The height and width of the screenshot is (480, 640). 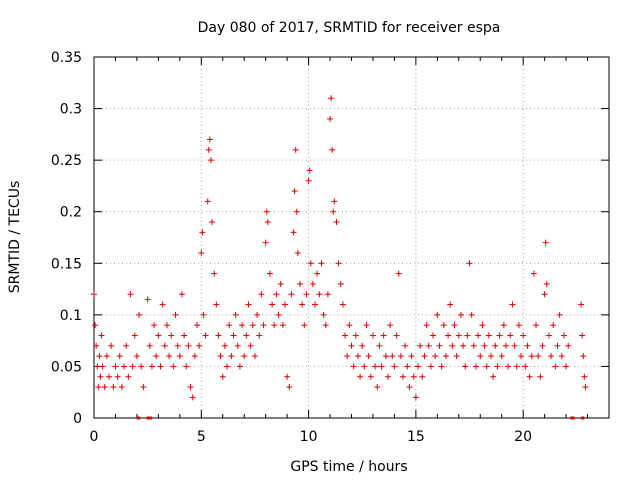 What do you see at coordinates (66, 161) in the screenshot?
I see `y-tick-label: 0.25` at bounding box center [66, 161].